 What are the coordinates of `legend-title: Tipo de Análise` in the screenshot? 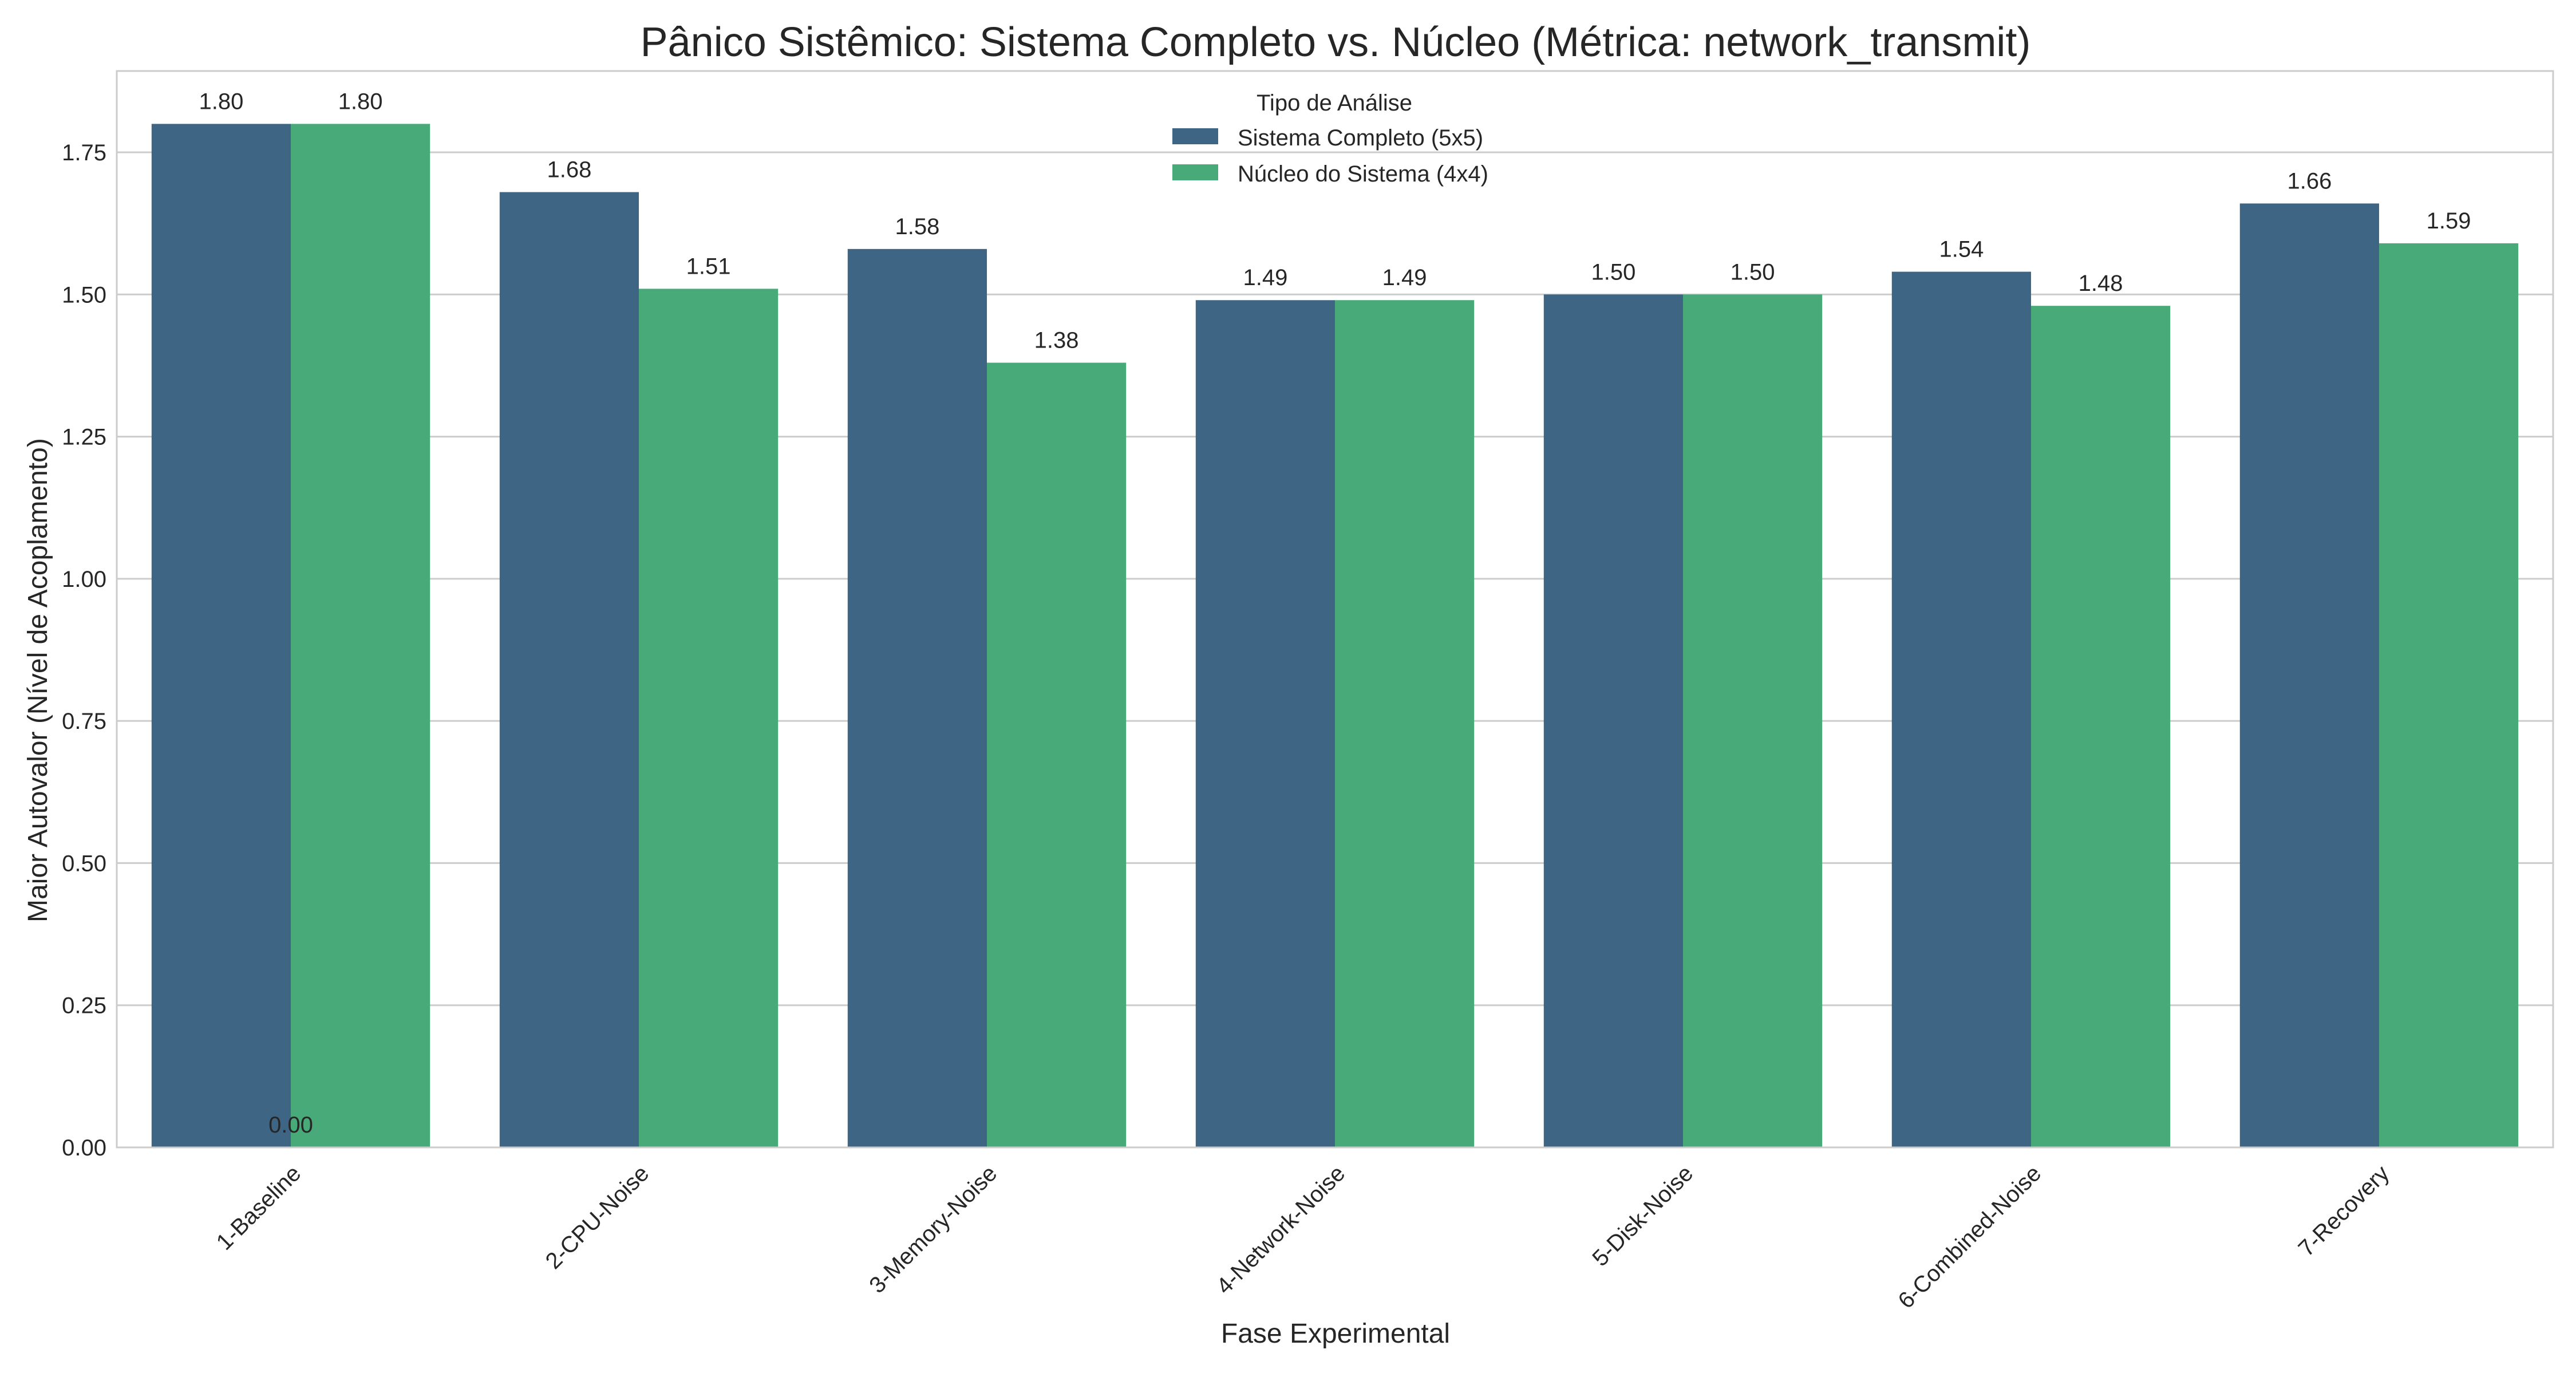 It's located at (1334, 103).